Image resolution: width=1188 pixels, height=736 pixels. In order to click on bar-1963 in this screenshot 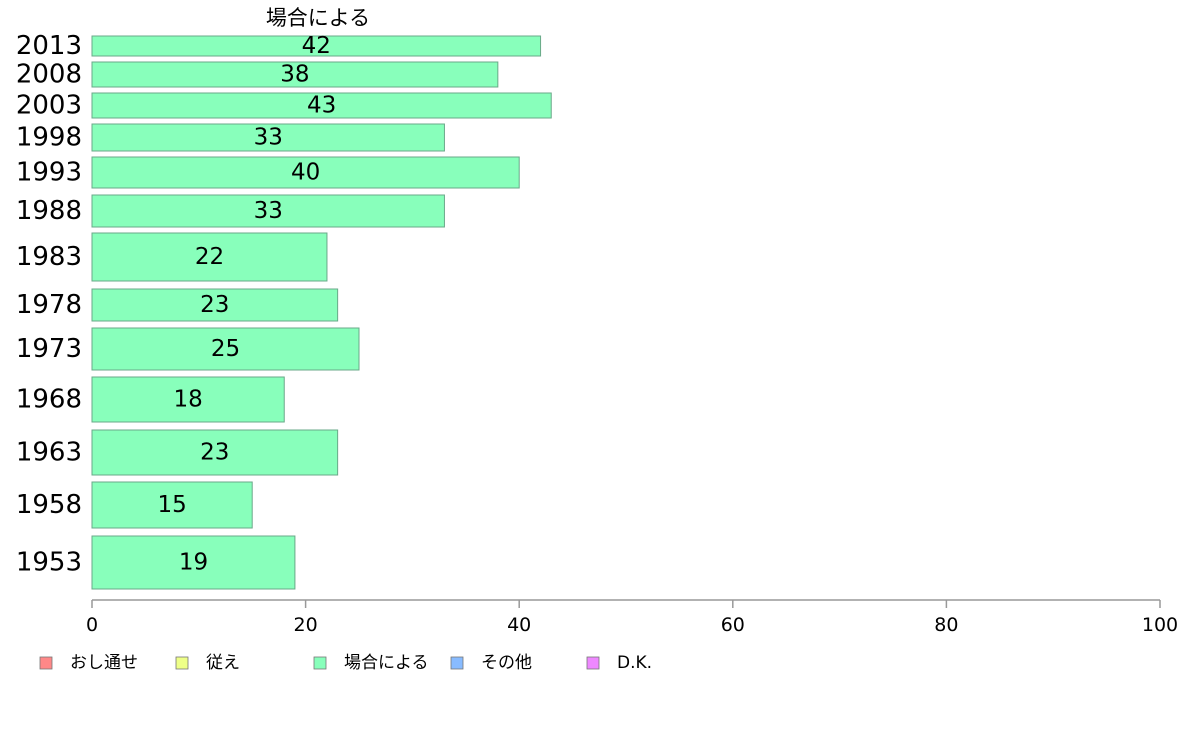, I will do `click(215, 452)`.